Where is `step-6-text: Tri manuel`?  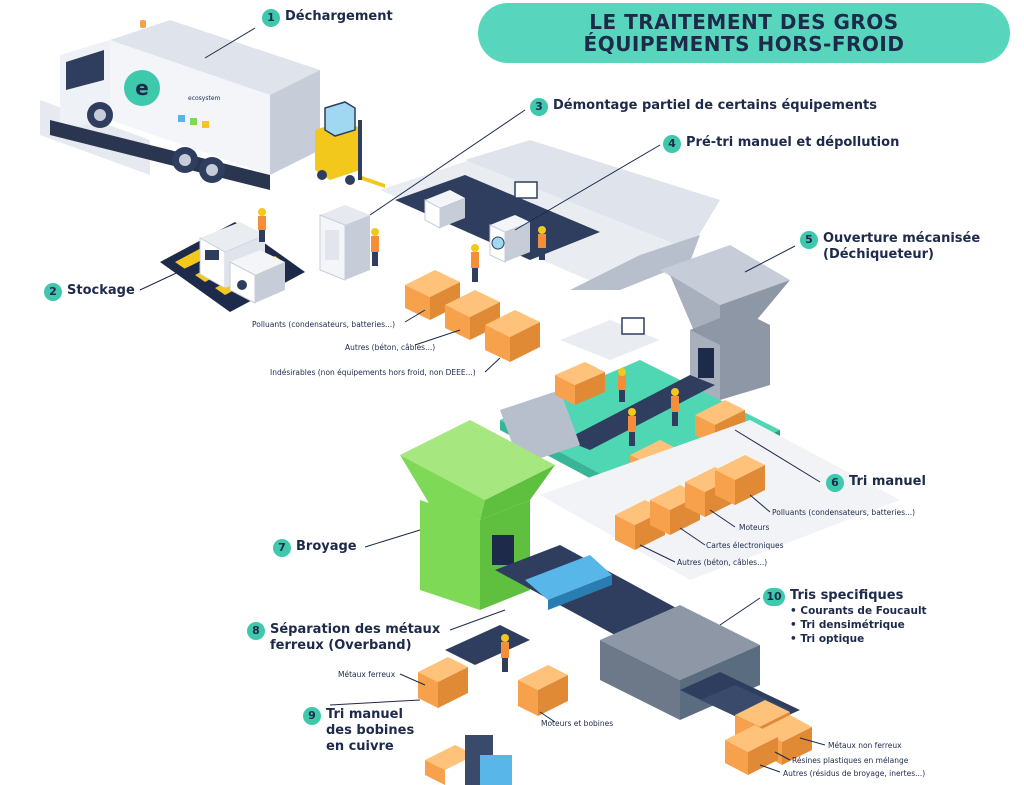
step-6-text: Tri manuel is located at coordinates (887, 481).